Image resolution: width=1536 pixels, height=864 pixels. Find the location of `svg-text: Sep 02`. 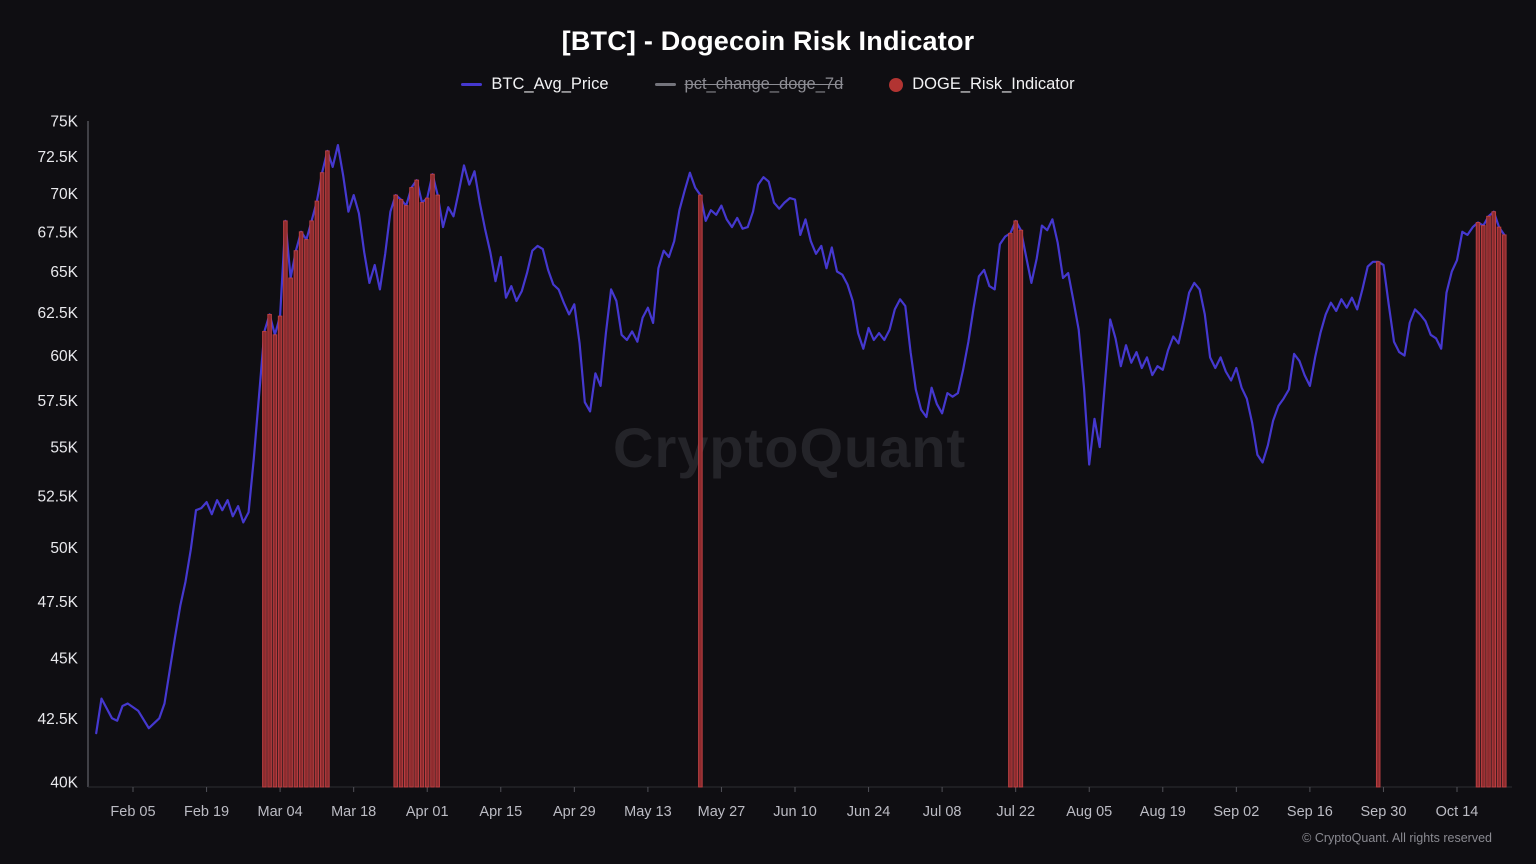

svg-text: Sep 02 is located at coordinates (1236, 812).